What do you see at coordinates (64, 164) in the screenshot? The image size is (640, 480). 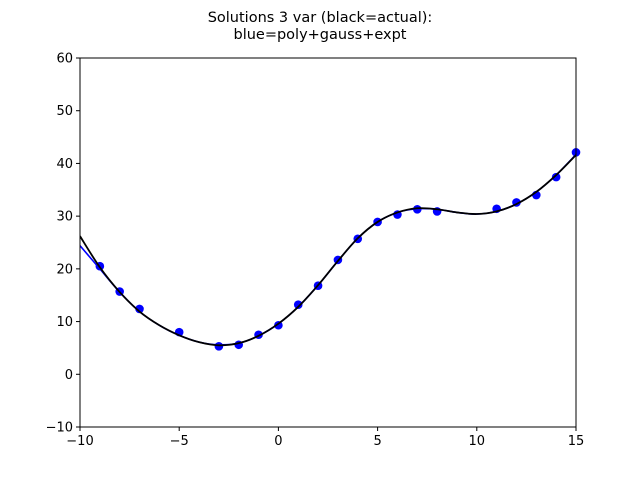 I see `y-tick-label: 40` at bounding box center [64, 164].